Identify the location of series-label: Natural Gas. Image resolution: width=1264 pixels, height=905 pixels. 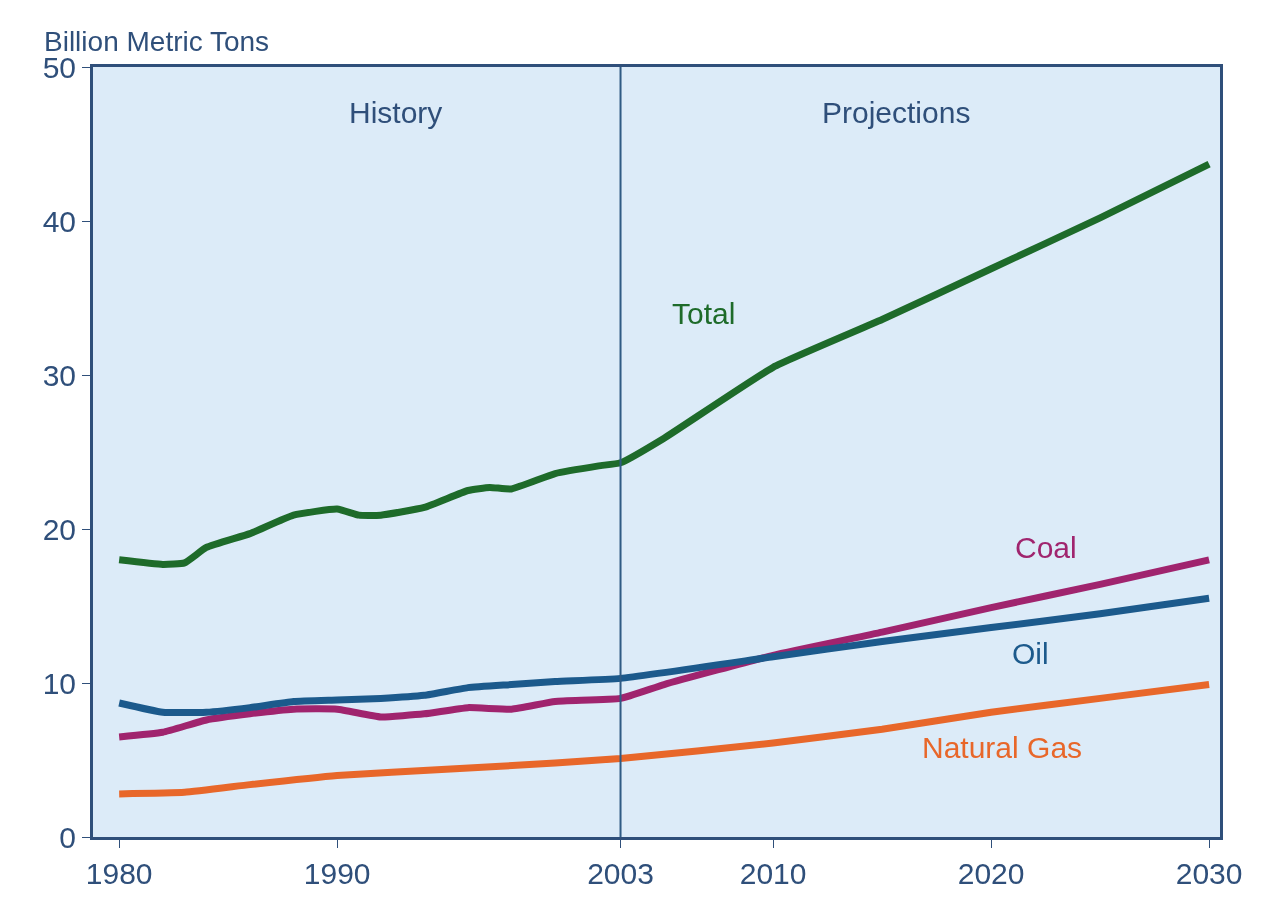
(1002, 747).